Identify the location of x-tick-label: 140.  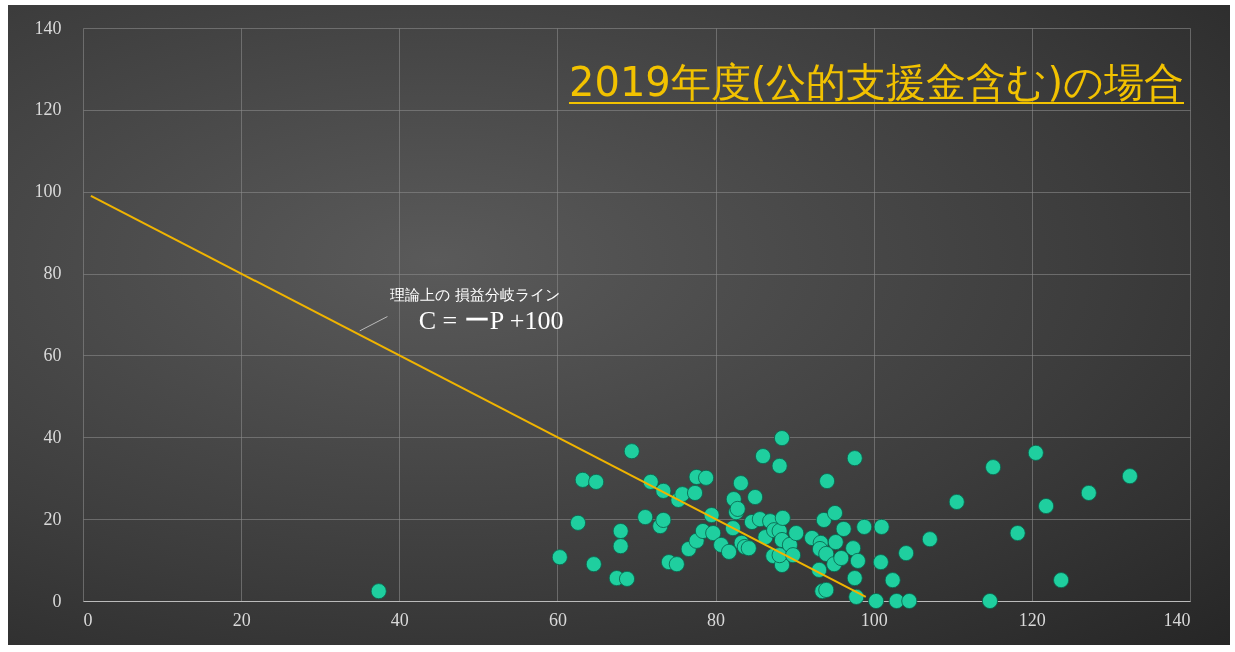
(1177, 619).